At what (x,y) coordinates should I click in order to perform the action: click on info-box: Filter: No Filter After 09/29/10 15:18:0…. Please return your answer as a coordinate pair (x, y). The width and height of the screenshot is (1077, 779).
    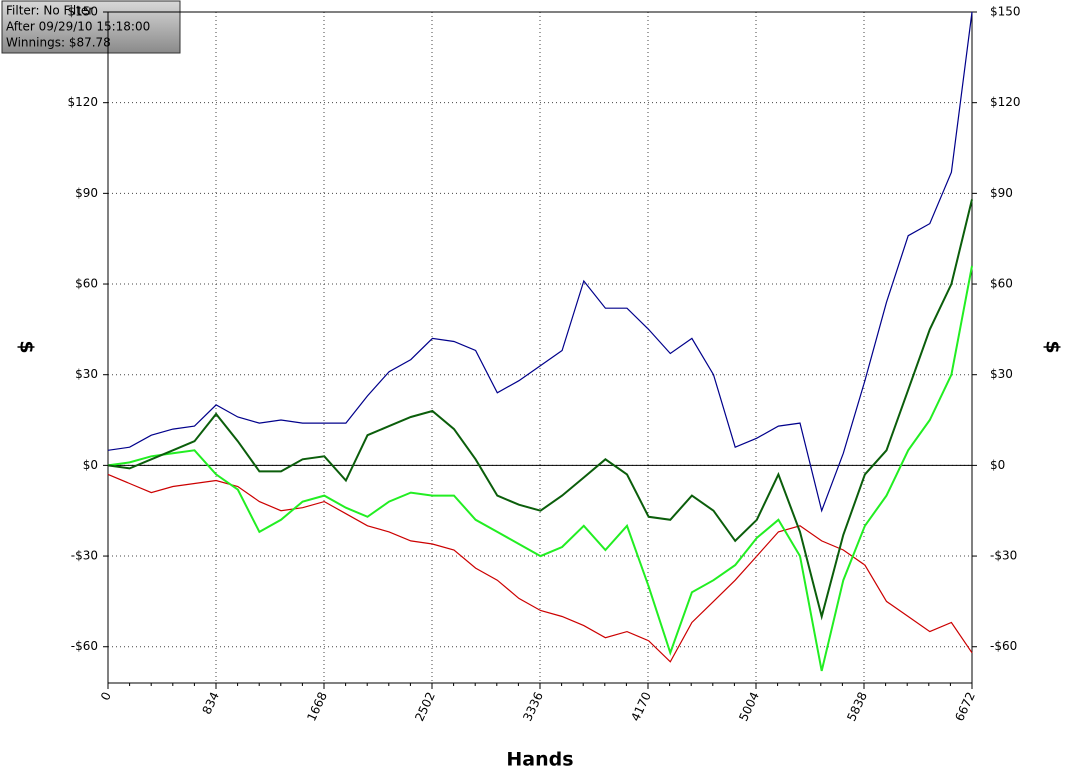
    Looking at the image, I should click on (91, 27).